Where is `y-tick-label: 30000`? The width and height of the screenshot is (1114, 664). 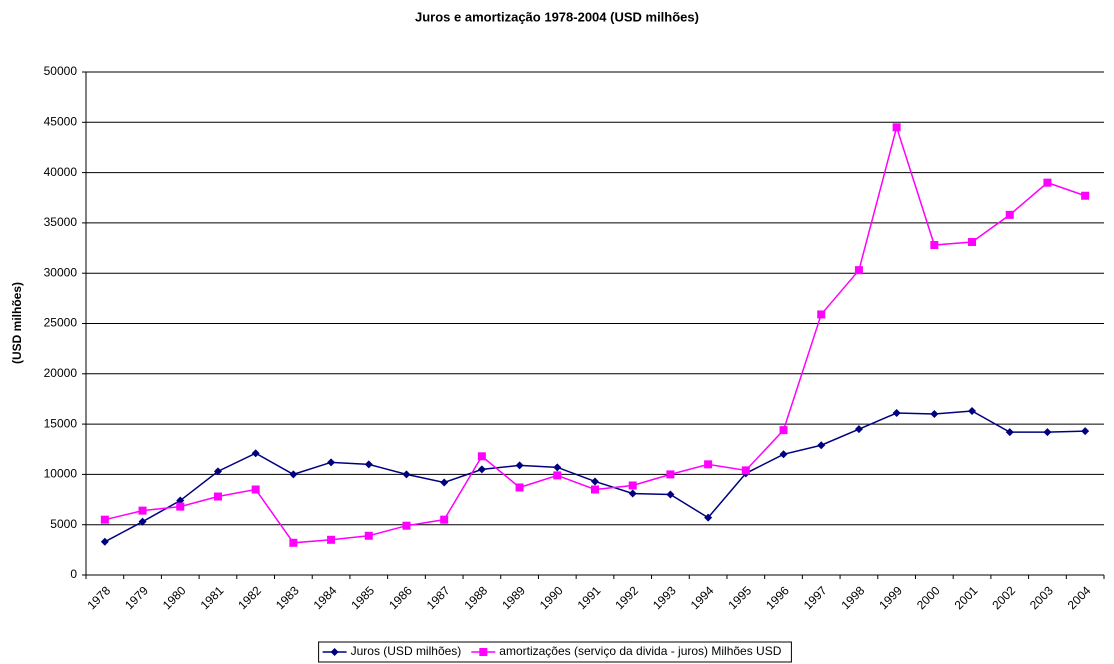 y-tick-label: 30000 is located at coordinates (61, 272).